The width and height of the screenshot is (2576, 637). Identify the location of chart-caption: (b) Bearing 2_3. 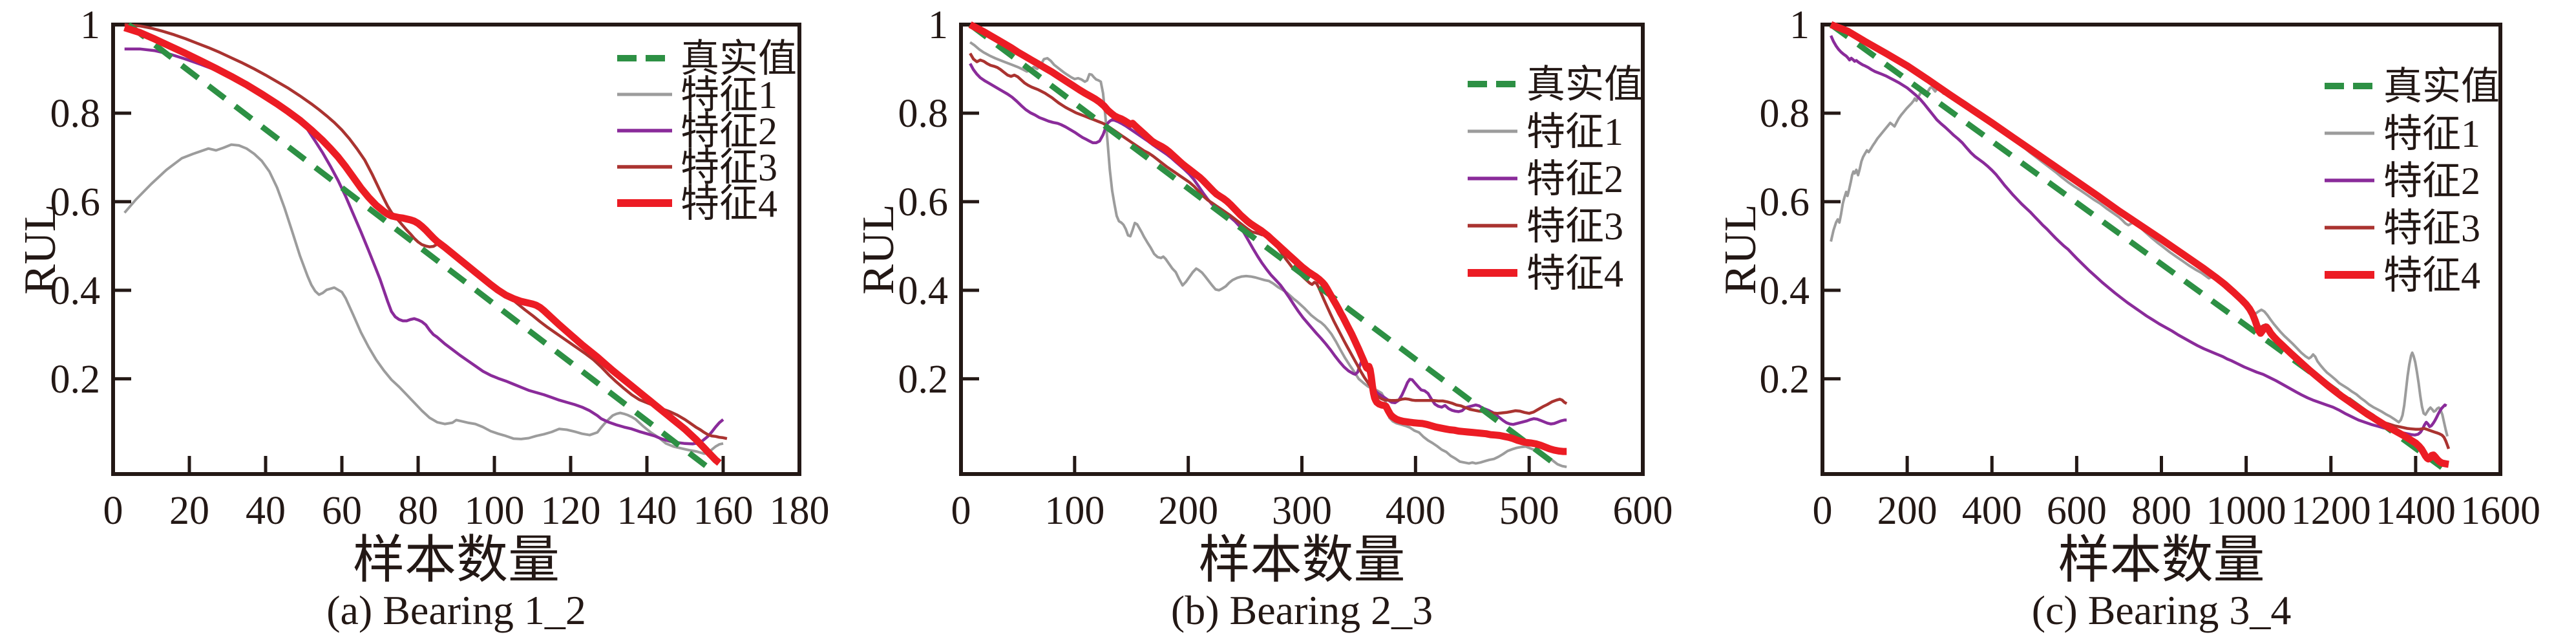
(1302, 610).